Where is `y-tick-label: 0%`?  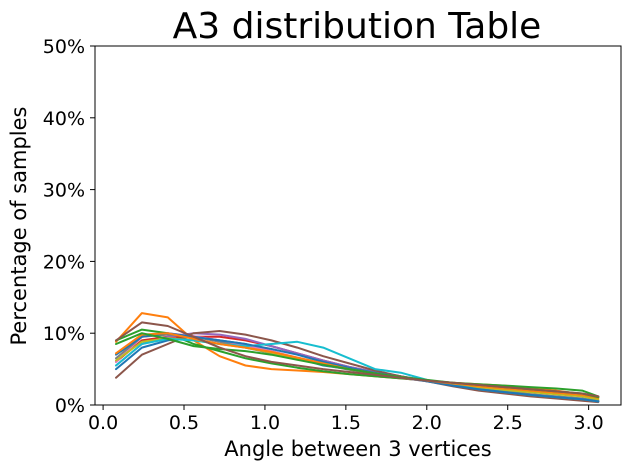
y-tick-label: 0% is located at coordinates (70, 406).